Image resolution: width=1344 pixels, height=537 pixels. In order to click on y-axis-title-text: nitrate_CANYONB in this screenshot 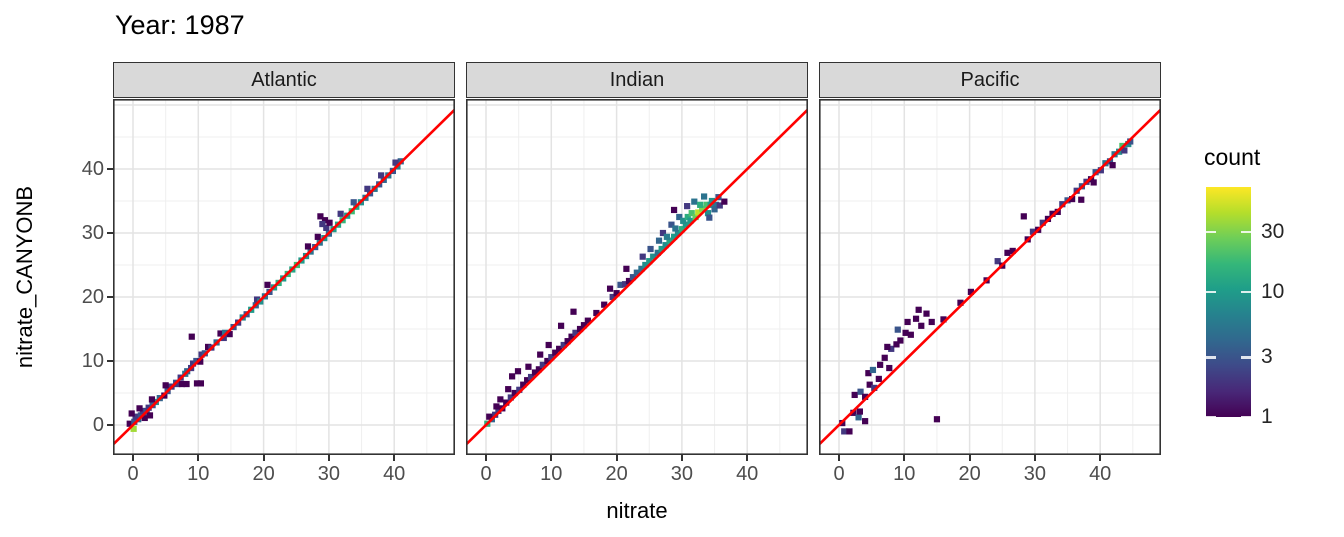, I will do `click(24, 277)`.